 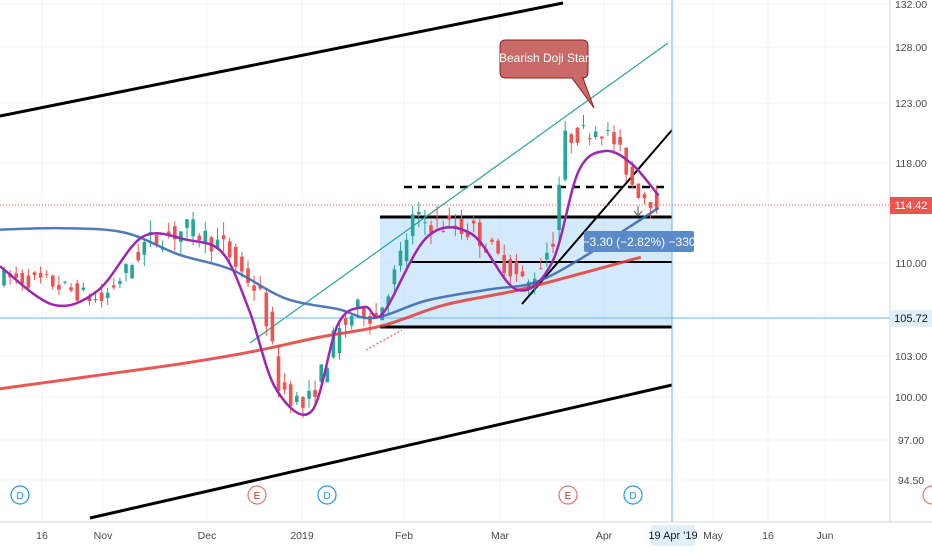 I want to click on price-tick-label: 123.00, so click(x=911, y=104).